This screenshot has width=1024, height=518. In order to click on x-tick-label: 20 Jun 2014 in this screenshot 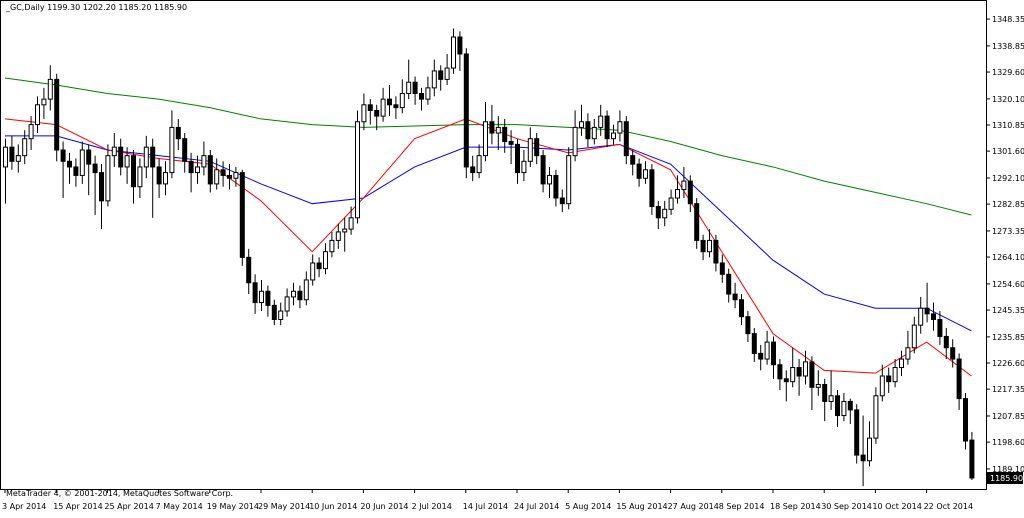, I will do `click(384, 506)`.